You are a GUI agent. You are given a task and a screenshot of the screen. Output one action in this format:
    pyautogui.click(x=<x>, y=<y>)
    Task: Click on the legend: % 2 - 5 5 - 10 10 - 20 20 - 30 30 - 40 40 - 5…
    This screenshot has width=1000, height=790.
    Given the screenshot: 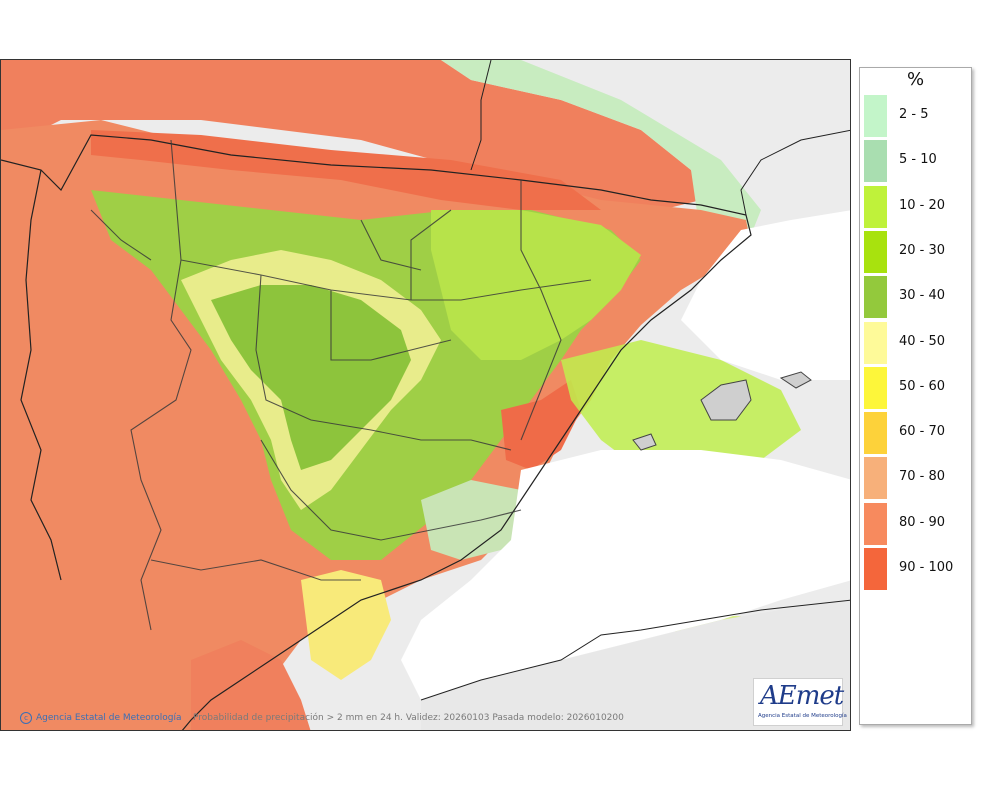 What is the action you would take?
    pyautogui.click(x=915, y=396)
    